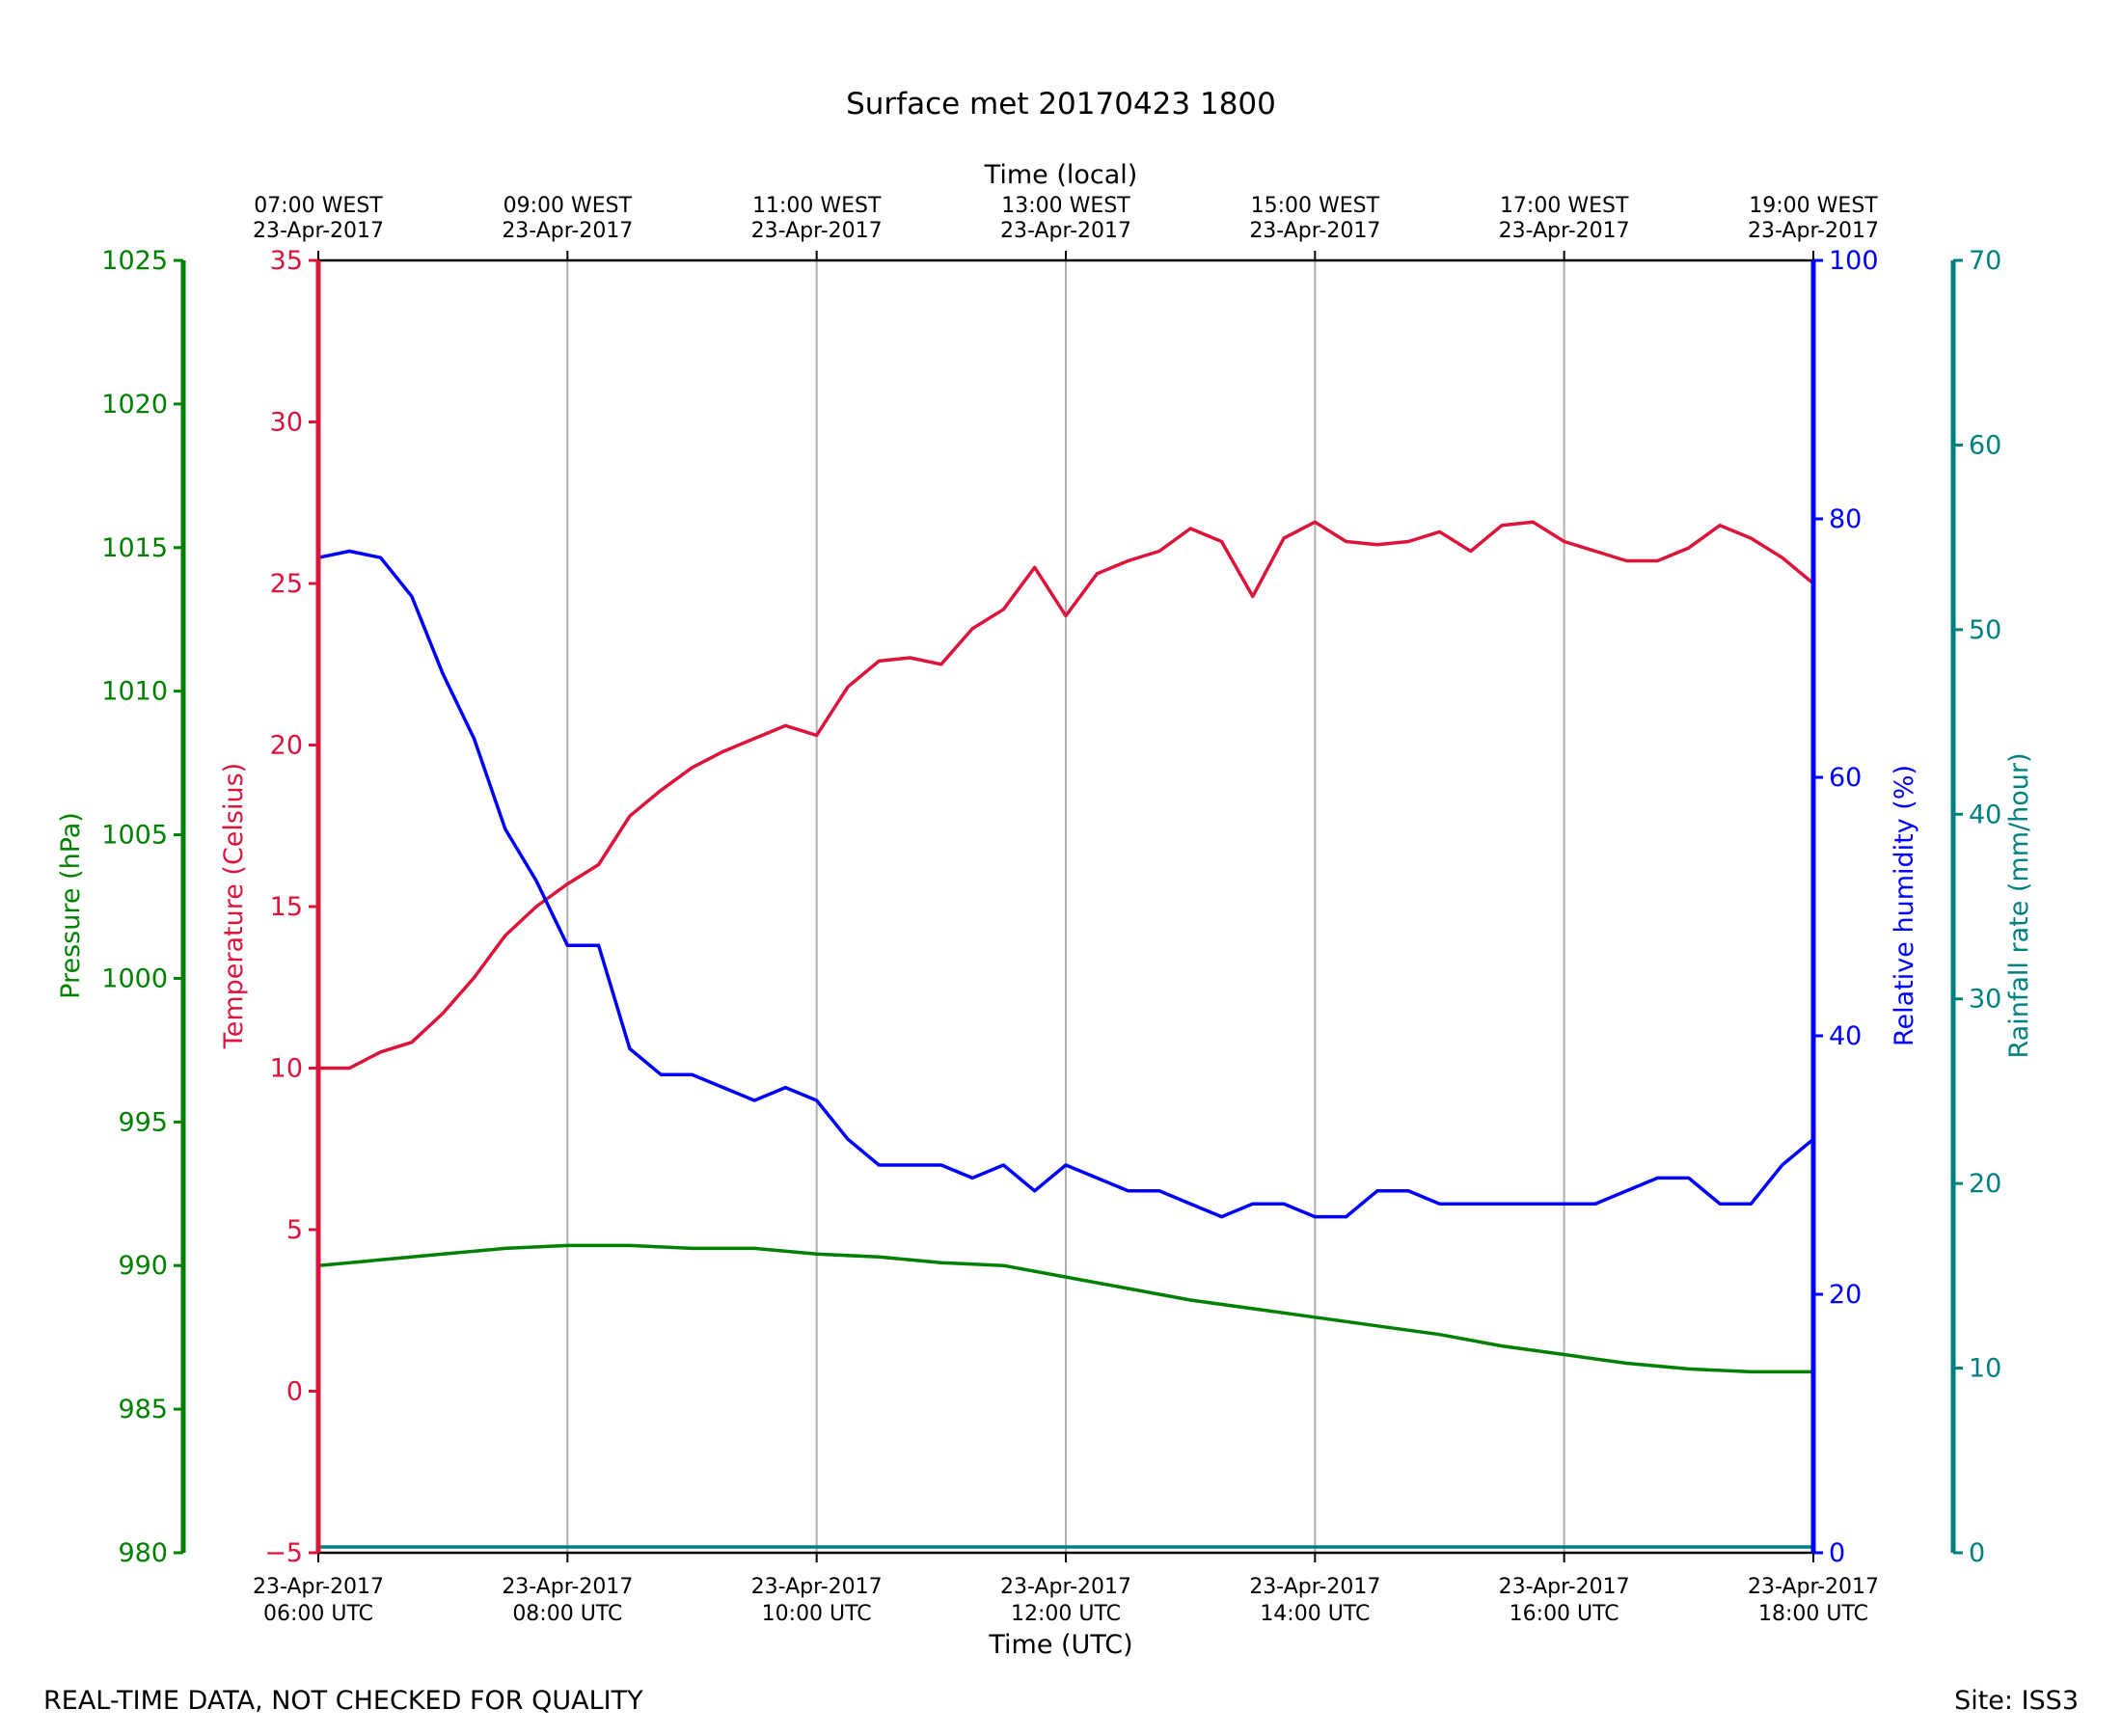 This screenshot has width=2122, height=1736. Describe the element at coordinates (1060, 1645) in the screenshot. I see `bottom-x-axis-label: Time (UTC)` at that location.